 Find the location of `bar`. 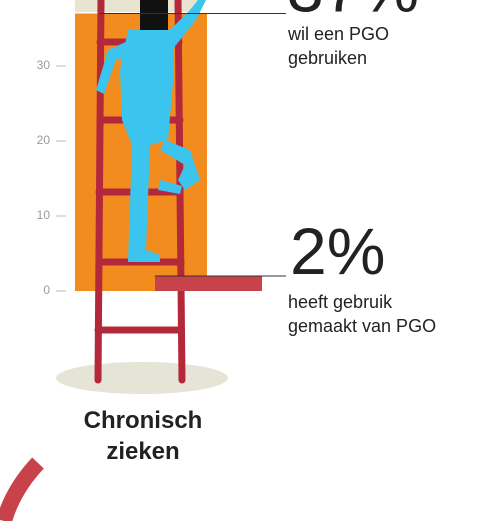

bar is located at coordinates (208, 283).